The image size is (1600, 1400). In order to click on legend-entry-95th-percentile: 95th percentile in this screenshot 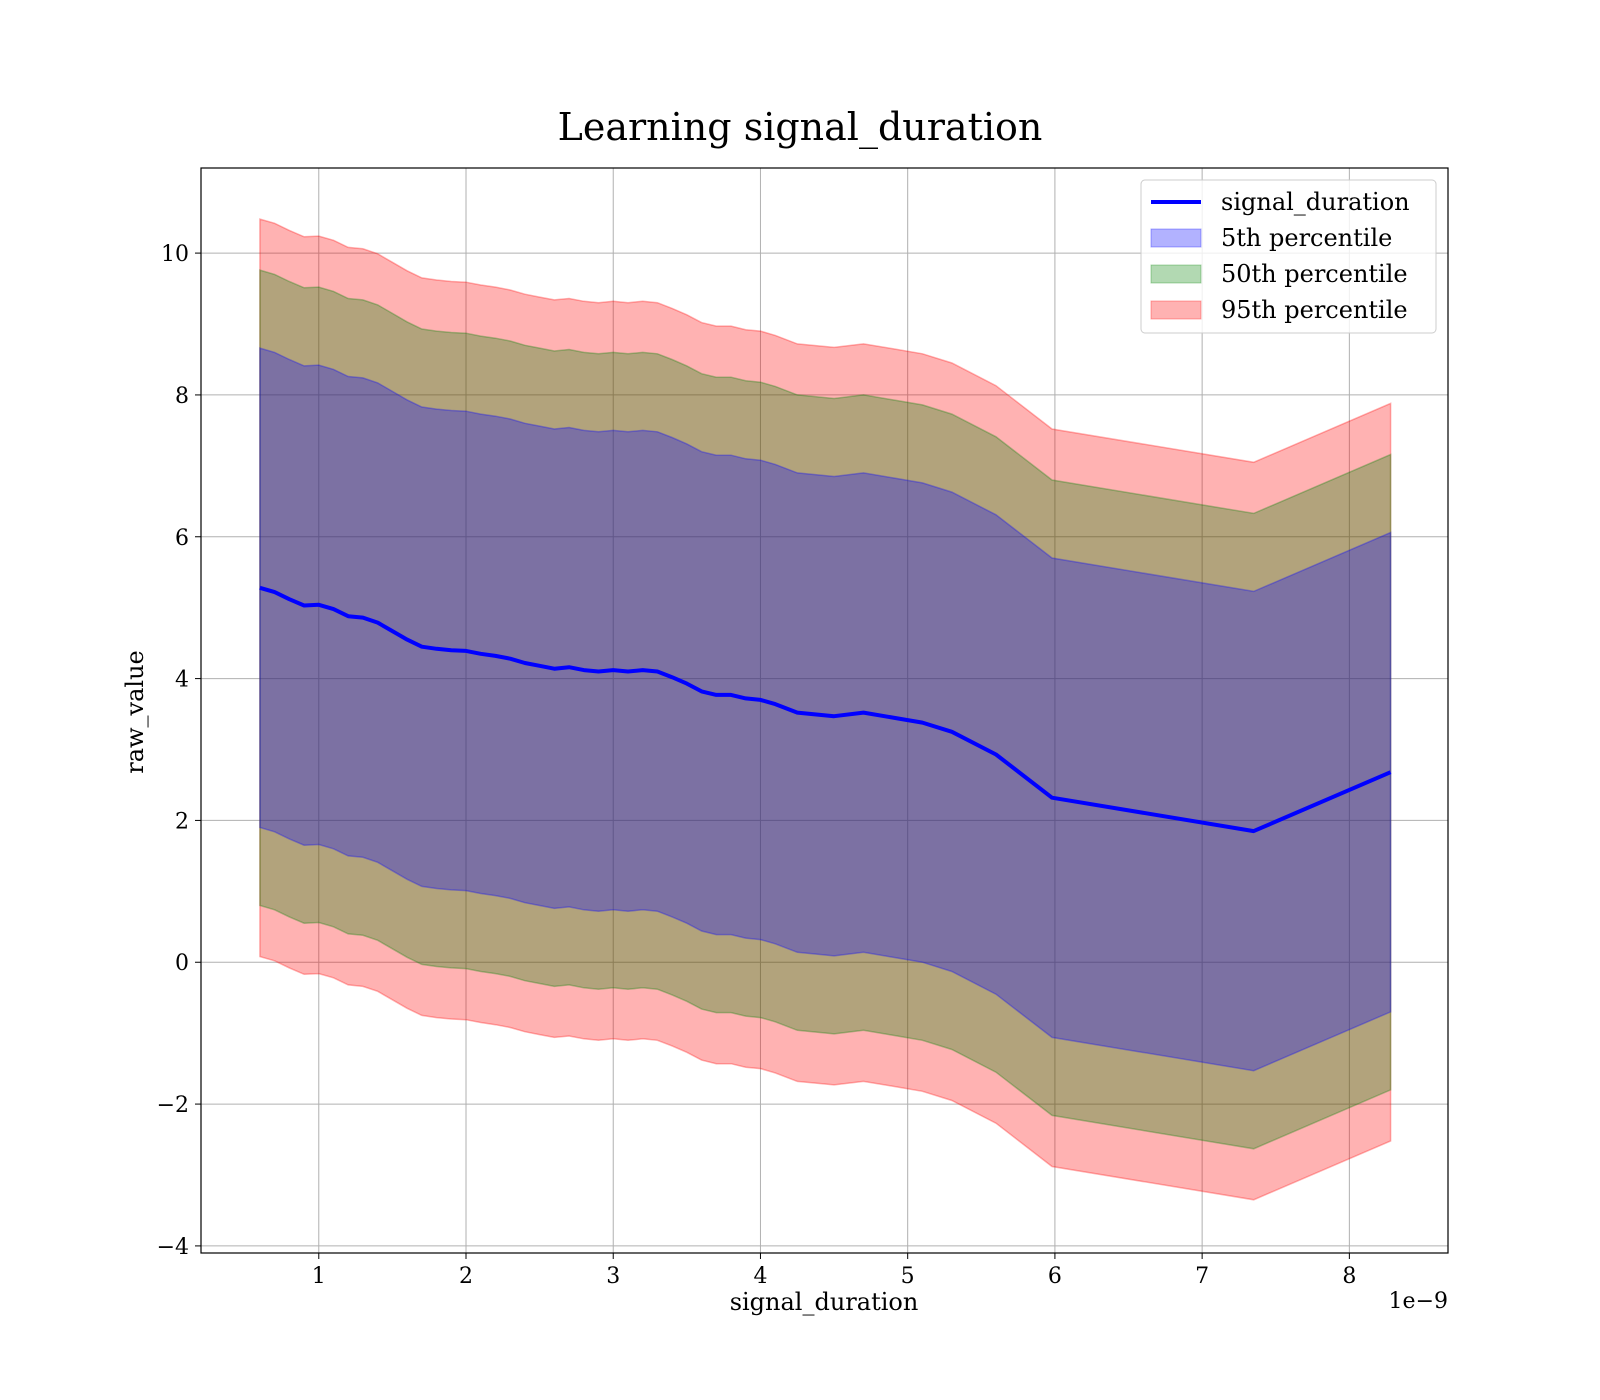, I will do `click(1279, 310)`.